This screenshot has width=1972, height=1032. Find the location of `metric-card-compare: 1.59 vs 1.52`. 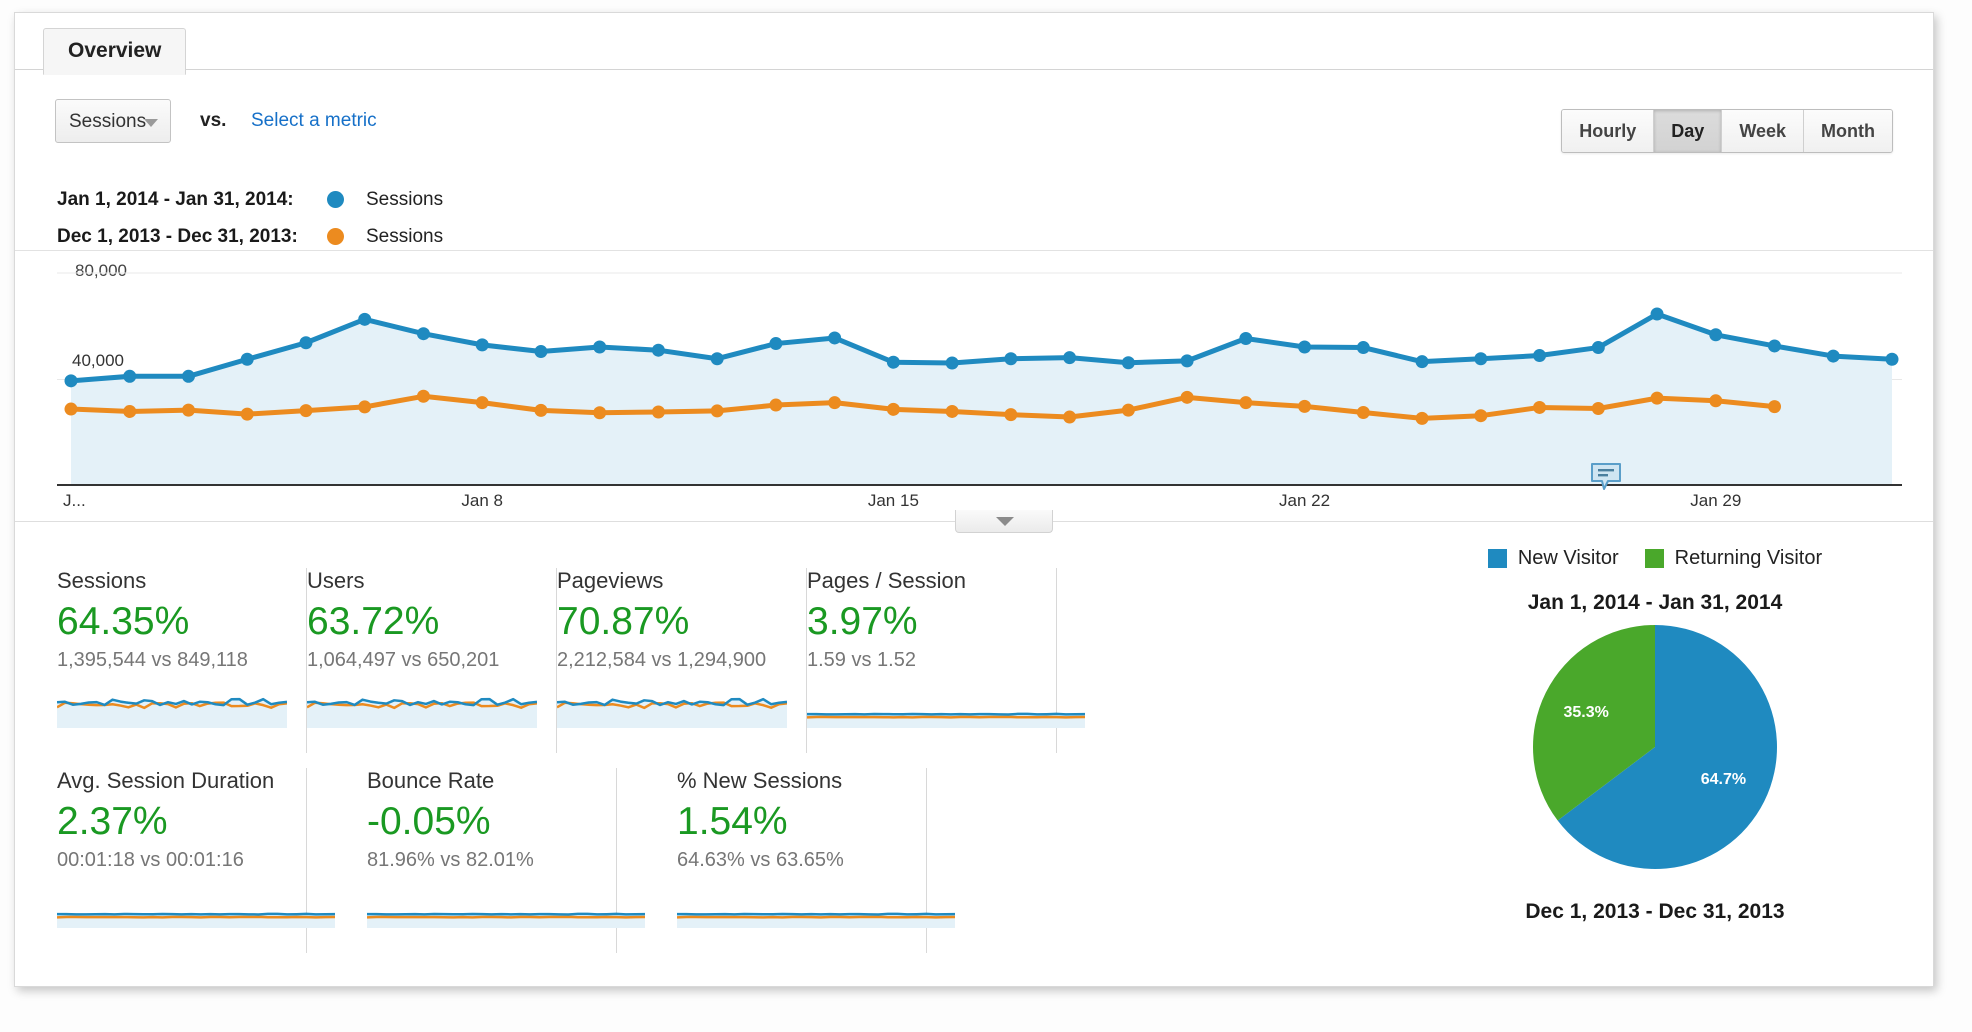

metric-card-compare: 1.59 vs 1.52 is located at coordinates (861, 659).